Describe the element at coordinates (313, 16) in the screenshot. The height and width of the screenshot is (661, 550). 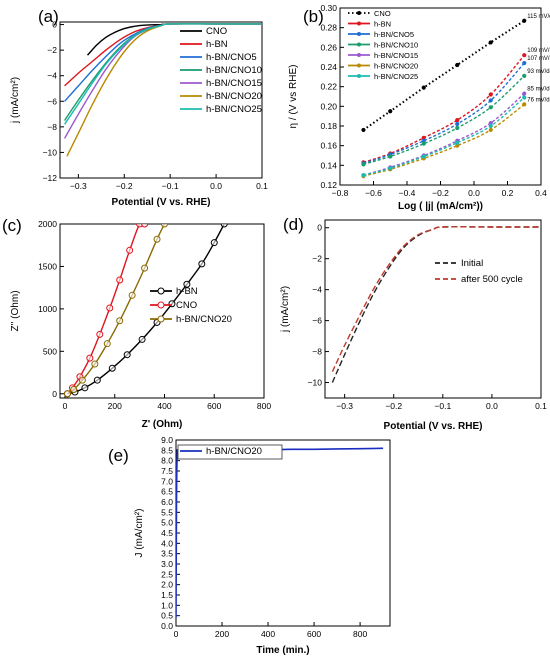
I see `panel-label: (b)` at that location.